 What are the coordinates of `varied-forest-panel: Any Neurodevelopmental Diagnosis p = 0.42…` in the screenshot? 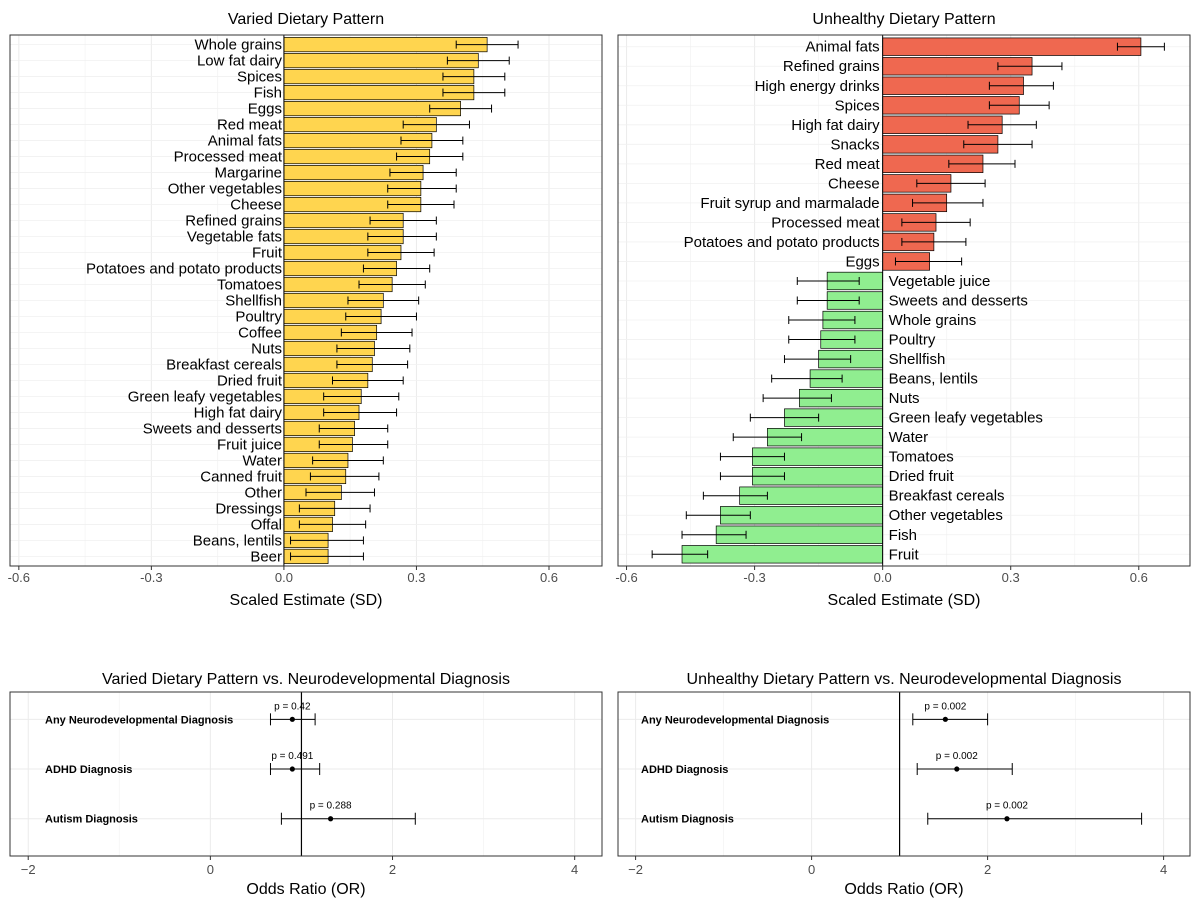 It's located at (306, 784).